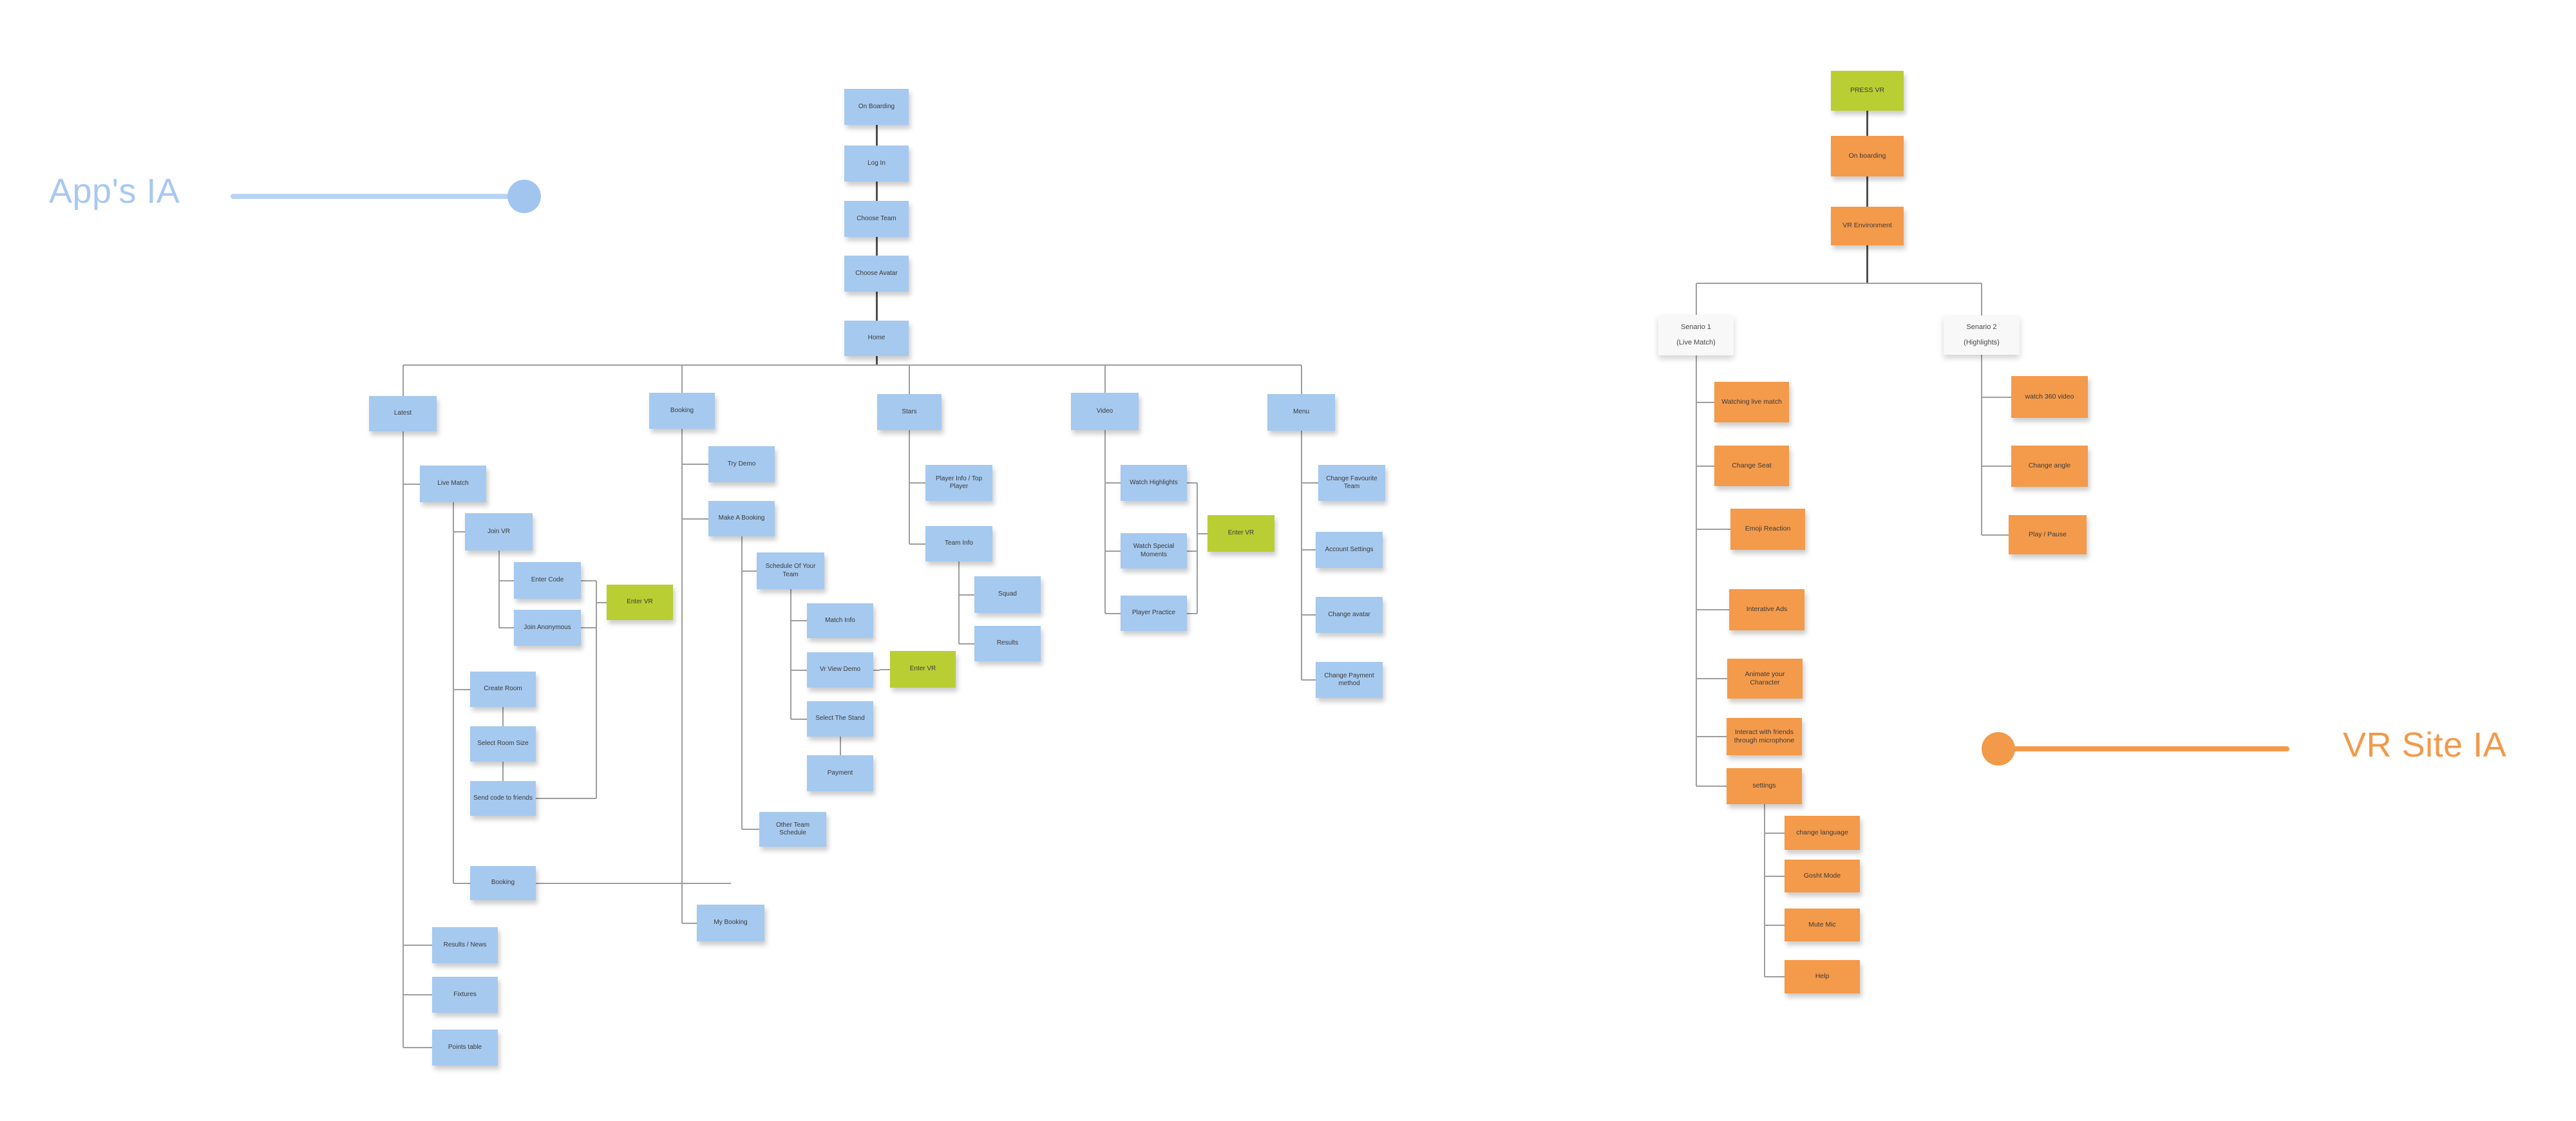  What do you see at coordinates (840, 670) in the screenshot?
I see `sticky-note-vrviewdemo: Vr View Demo` at bounding box center [840, 670].